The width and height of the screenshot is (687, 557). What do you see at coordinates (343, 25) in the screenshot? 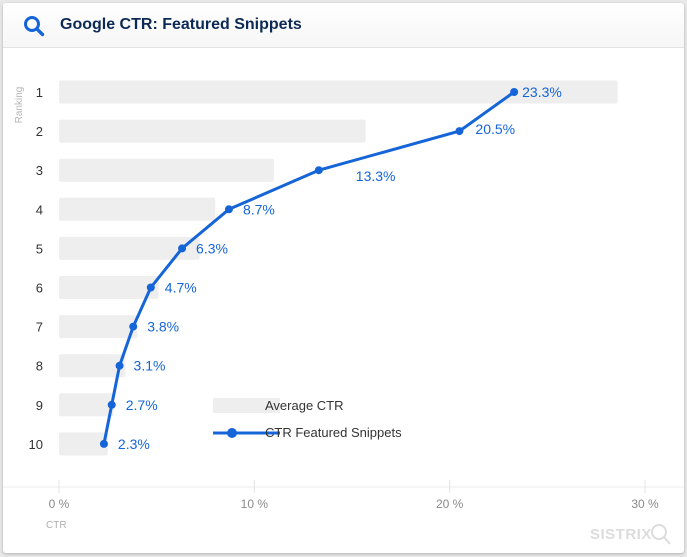
I see `card-header: Google CTR: Featured Snippets` at bounding box center [343, 25].